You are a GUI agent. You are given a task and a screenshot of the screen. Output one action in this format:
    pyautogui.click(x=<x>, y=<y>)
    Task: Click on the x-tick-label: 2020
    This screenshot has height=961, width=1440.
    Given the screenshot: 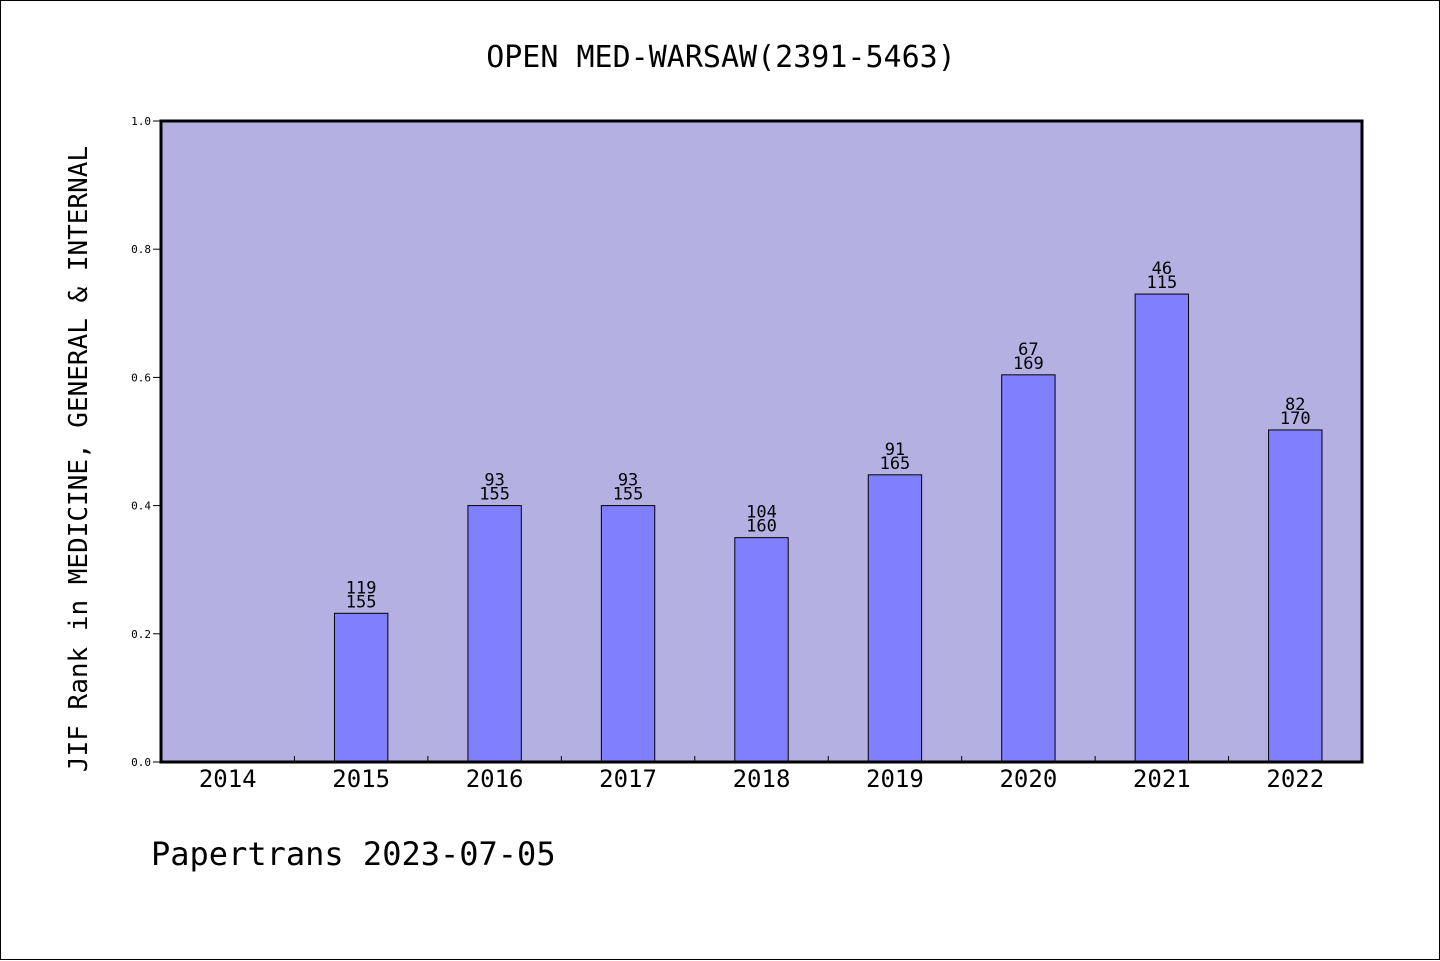 What is the action you would take?
    pyautogui.click(x=1028, y=779)
    